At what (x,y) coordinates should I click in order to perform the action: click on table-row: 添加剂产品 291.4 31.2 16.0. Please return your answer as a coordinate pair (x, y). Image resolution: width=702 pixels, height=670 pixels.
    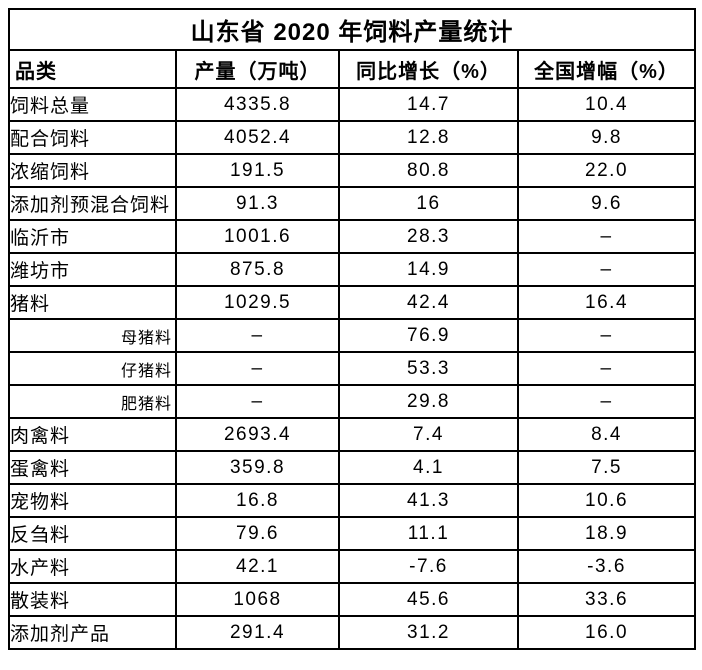
    Looking at the image, I should click on (352, 632).